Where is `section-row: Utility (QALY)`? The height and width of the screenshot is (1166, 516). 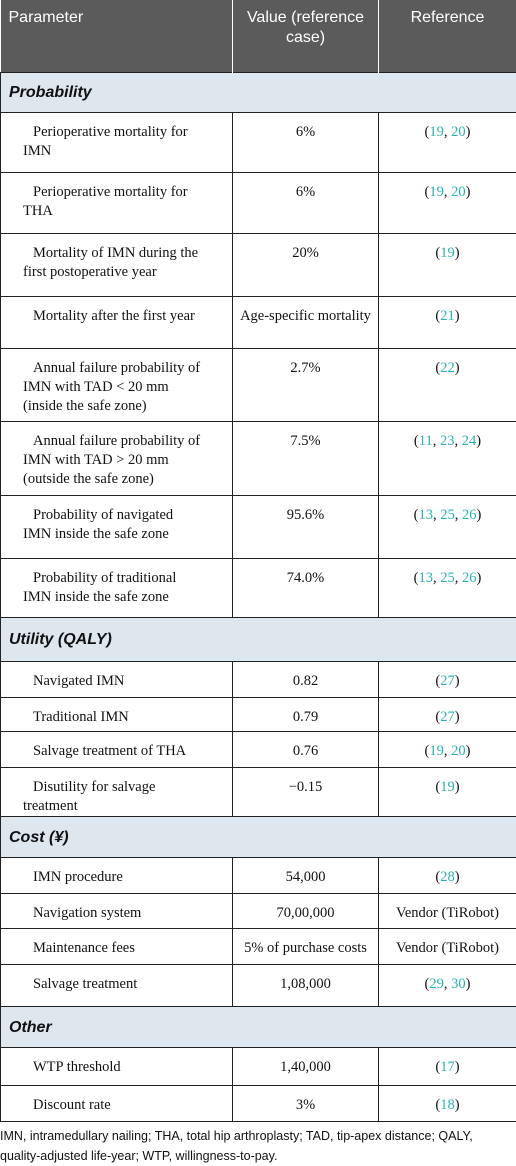 section-row: Utility (QALY) is located at coordinates (258, 640).